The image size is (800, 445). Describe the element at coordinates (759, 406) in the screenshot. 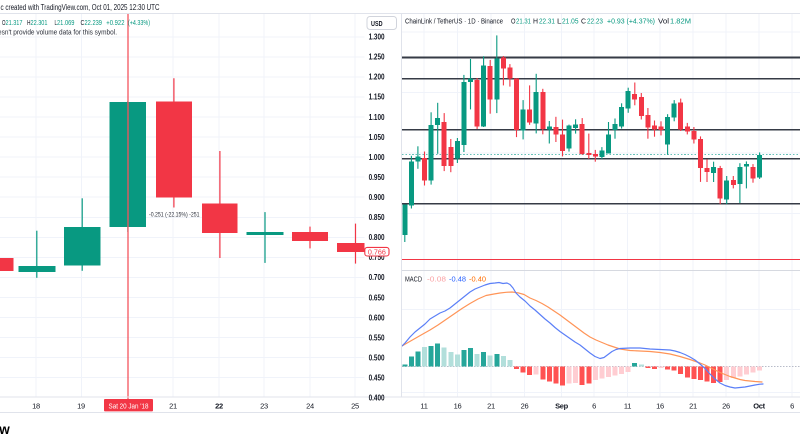

I see `svg-text: Oct` at that location.